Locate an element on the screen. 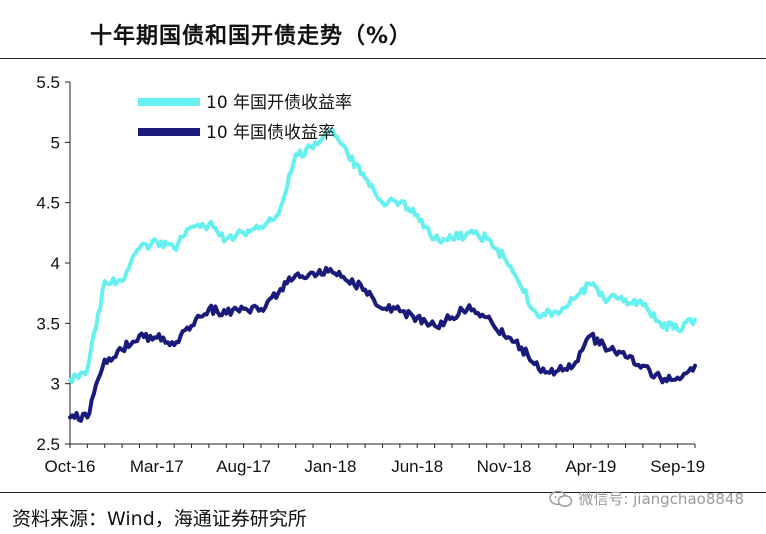  legend-label: 10 年国开债收益率 is located at coordinates (279, 103).